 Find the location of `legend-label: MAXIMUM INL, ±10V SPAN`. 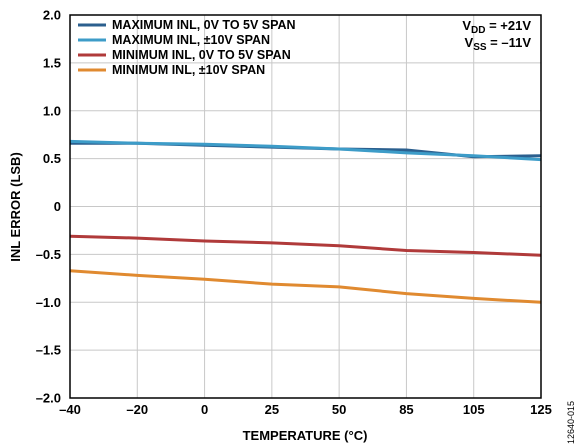

legend-label: MAXIMUM INL, ±10V SPAN is located at coordinates (191, 40).